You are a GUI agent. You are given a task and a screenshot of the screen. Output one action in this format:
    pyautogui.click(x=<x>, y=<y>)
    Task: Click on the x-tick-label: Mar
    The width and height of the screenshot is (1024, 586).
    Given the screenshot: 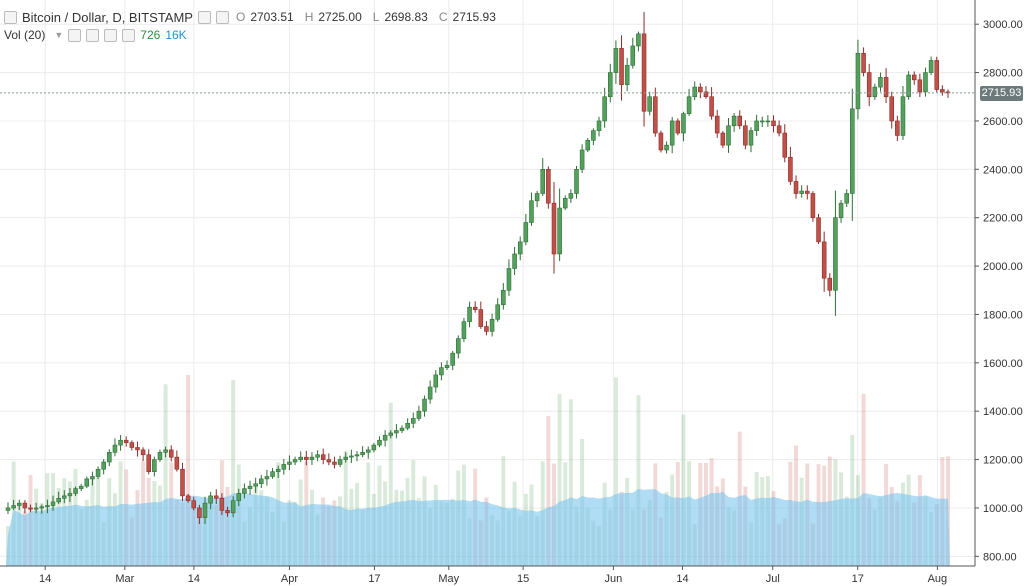 What is the action you would take?
    pyautogui.click(x=124, y=579)
    